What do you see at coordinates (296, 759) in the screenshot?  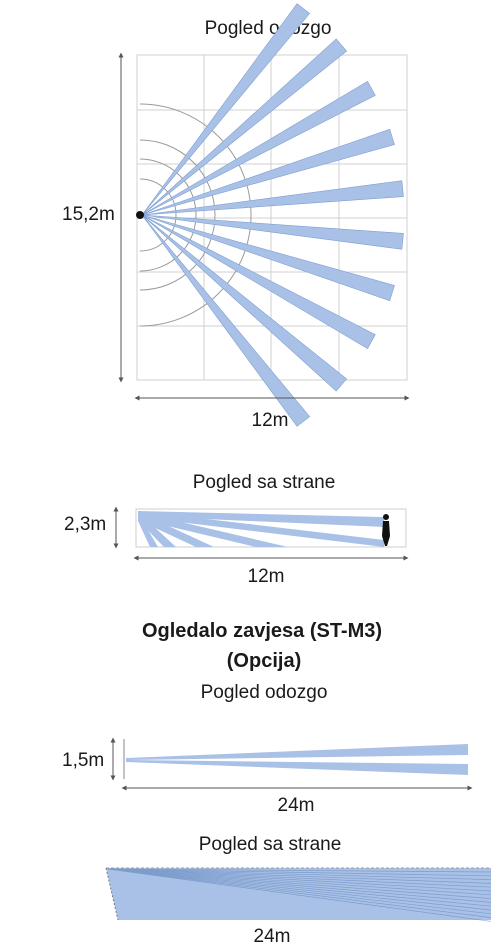 I see `curtain-top-view-beams` at bounding box center [296, 759].